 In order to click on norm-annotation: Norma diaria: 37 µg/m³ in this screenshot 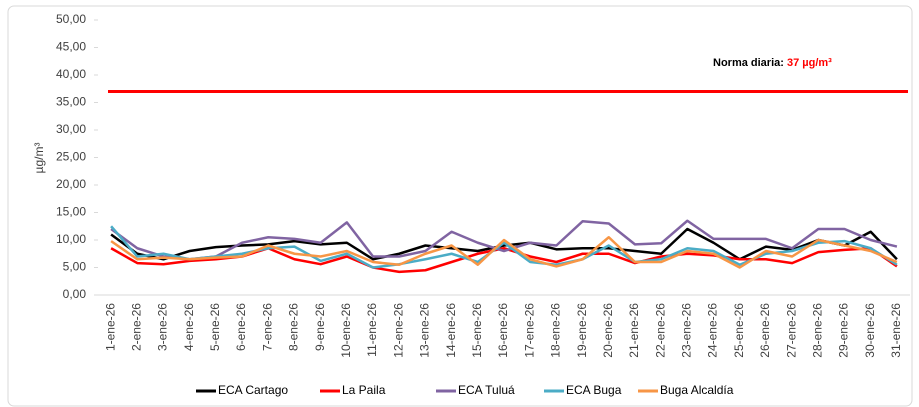, I will do `click(772, 63)`.